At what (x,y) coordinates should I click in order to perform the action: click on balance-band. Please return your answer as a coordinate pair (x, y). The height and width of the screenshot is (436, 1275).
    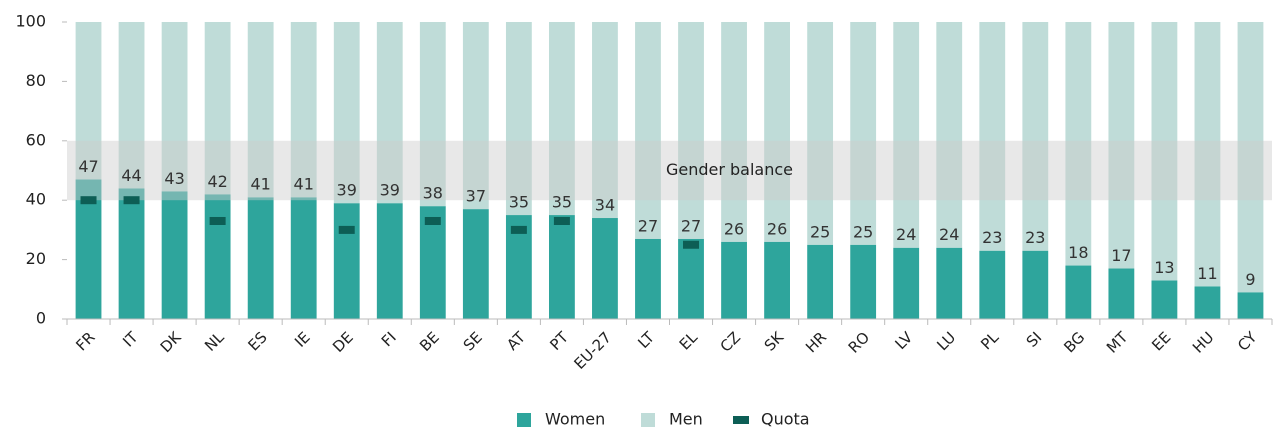
    Looking at the image, I should click on (669, 170).